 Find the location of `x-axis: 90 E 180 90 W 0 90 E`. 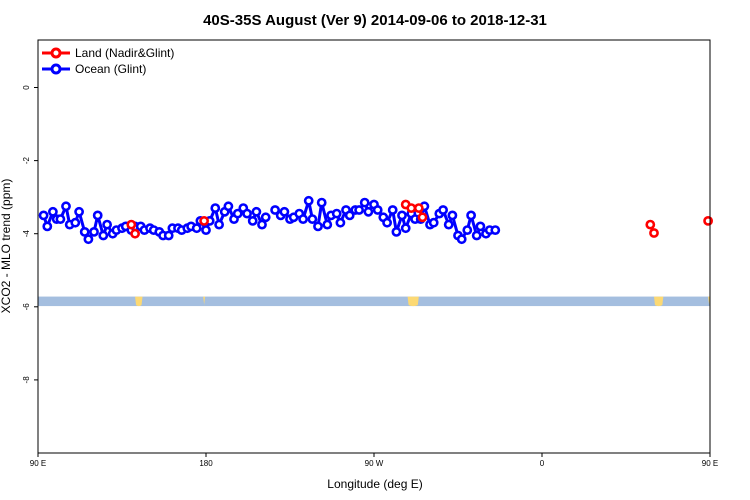

x-axis: 90 E 180 90 W 0 90 E is located at coordinates (374, 460).